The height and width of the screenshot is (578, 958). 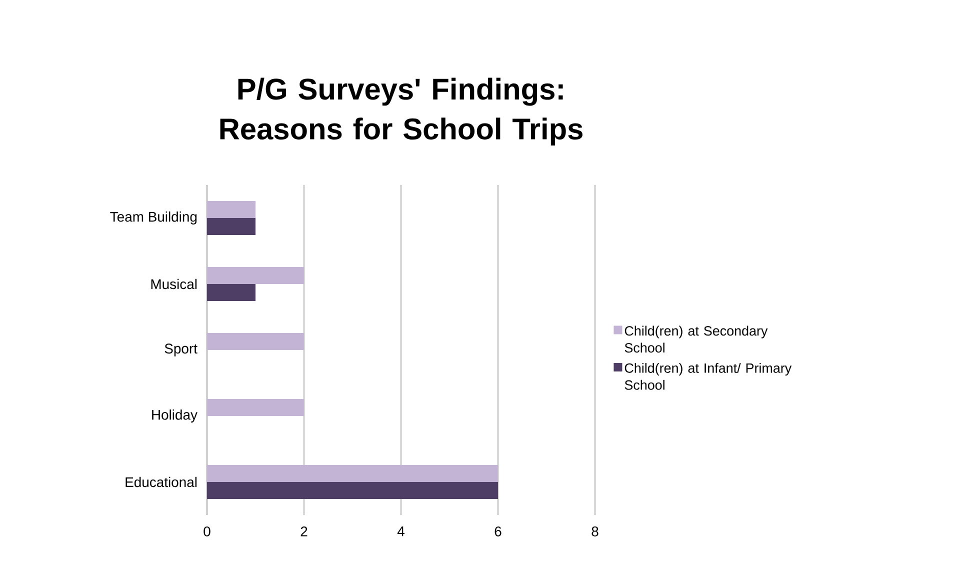 What do you see at coordinates (498, 531) in the screenshot?
I see `x-tick-label: 6` at bounding box center [498, 531].